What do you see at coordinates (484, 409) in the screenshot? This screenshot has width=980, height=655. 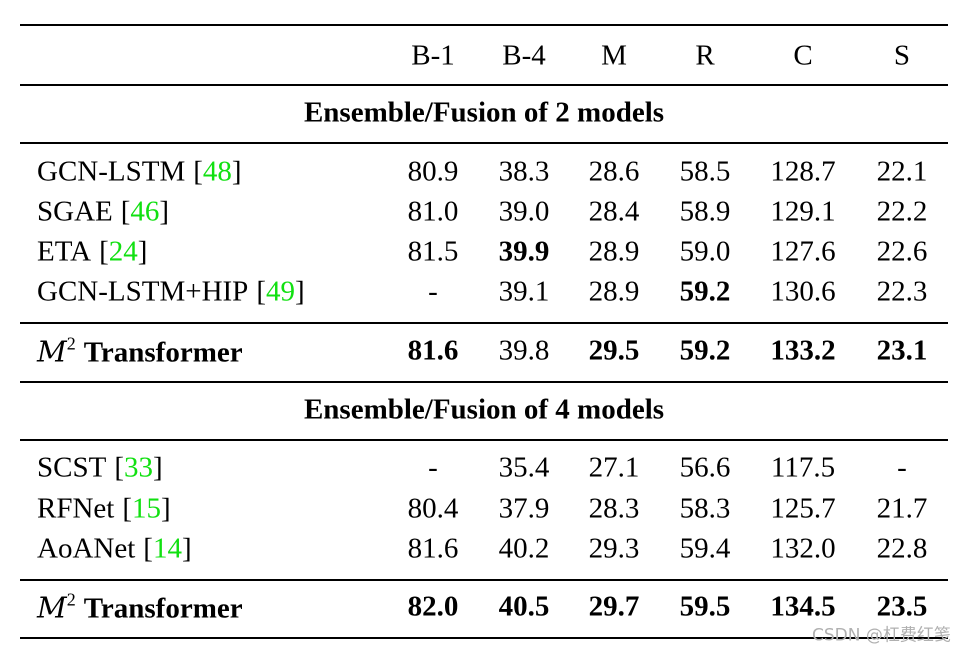 I see `section-title: Ensemble/Fusion of 4 models` at bounding box center [484, 409].